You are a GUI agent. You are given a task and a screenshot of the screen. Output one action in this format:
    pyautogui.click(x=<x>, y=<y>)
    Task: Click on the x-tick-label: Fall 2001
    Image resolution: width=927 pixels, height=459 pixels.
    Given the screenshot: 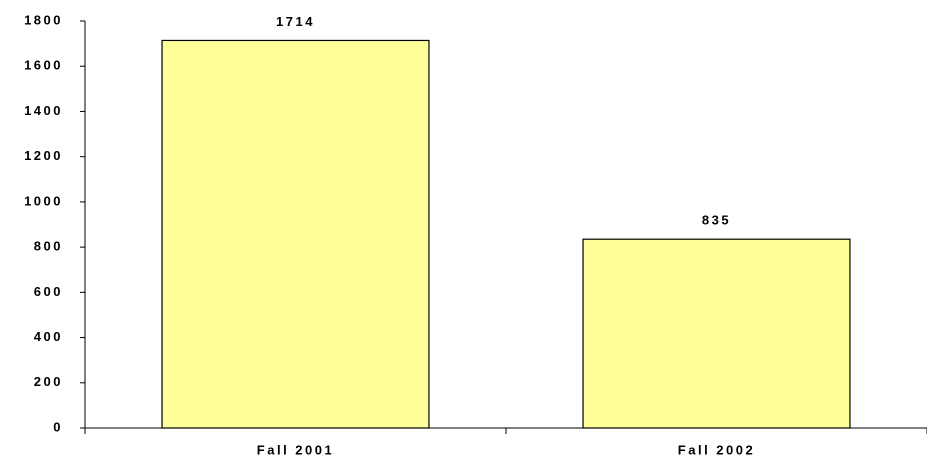 What is the action you would take?
    pyautogui.click(x=295, y=449)
    